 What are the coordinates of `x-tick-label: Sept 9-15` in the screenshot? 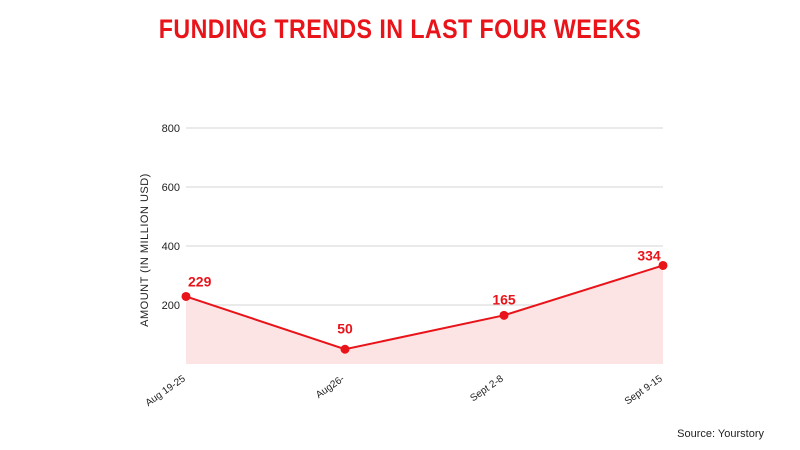 It's located at (644, 390).